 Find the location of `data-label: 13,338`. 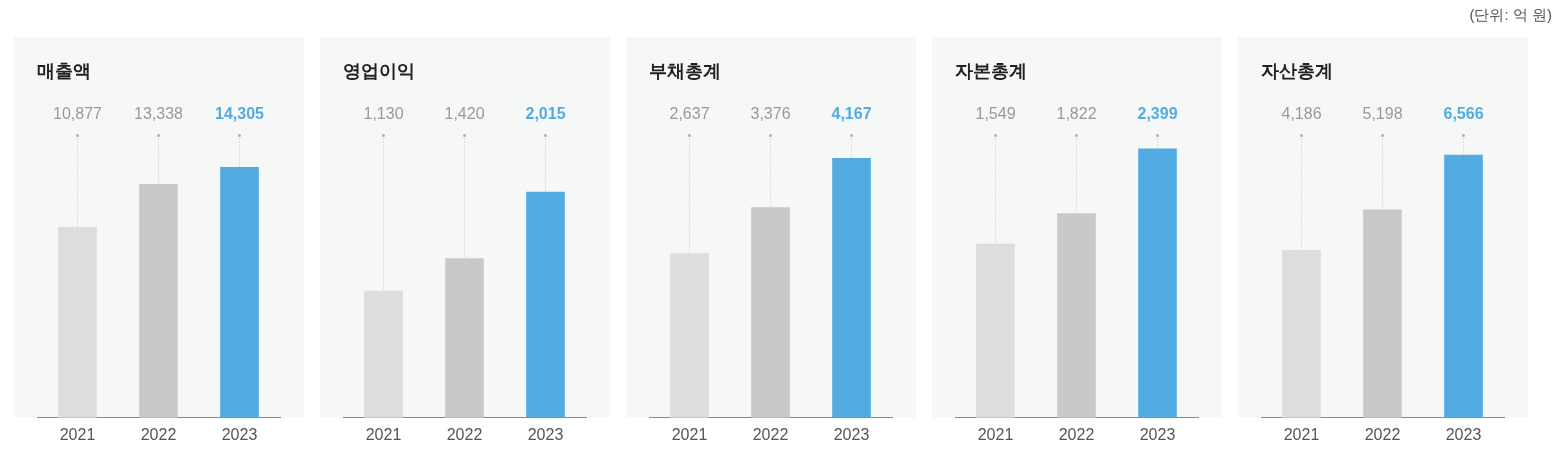

data-label: 13,338 is located at coordinates (159, 114).